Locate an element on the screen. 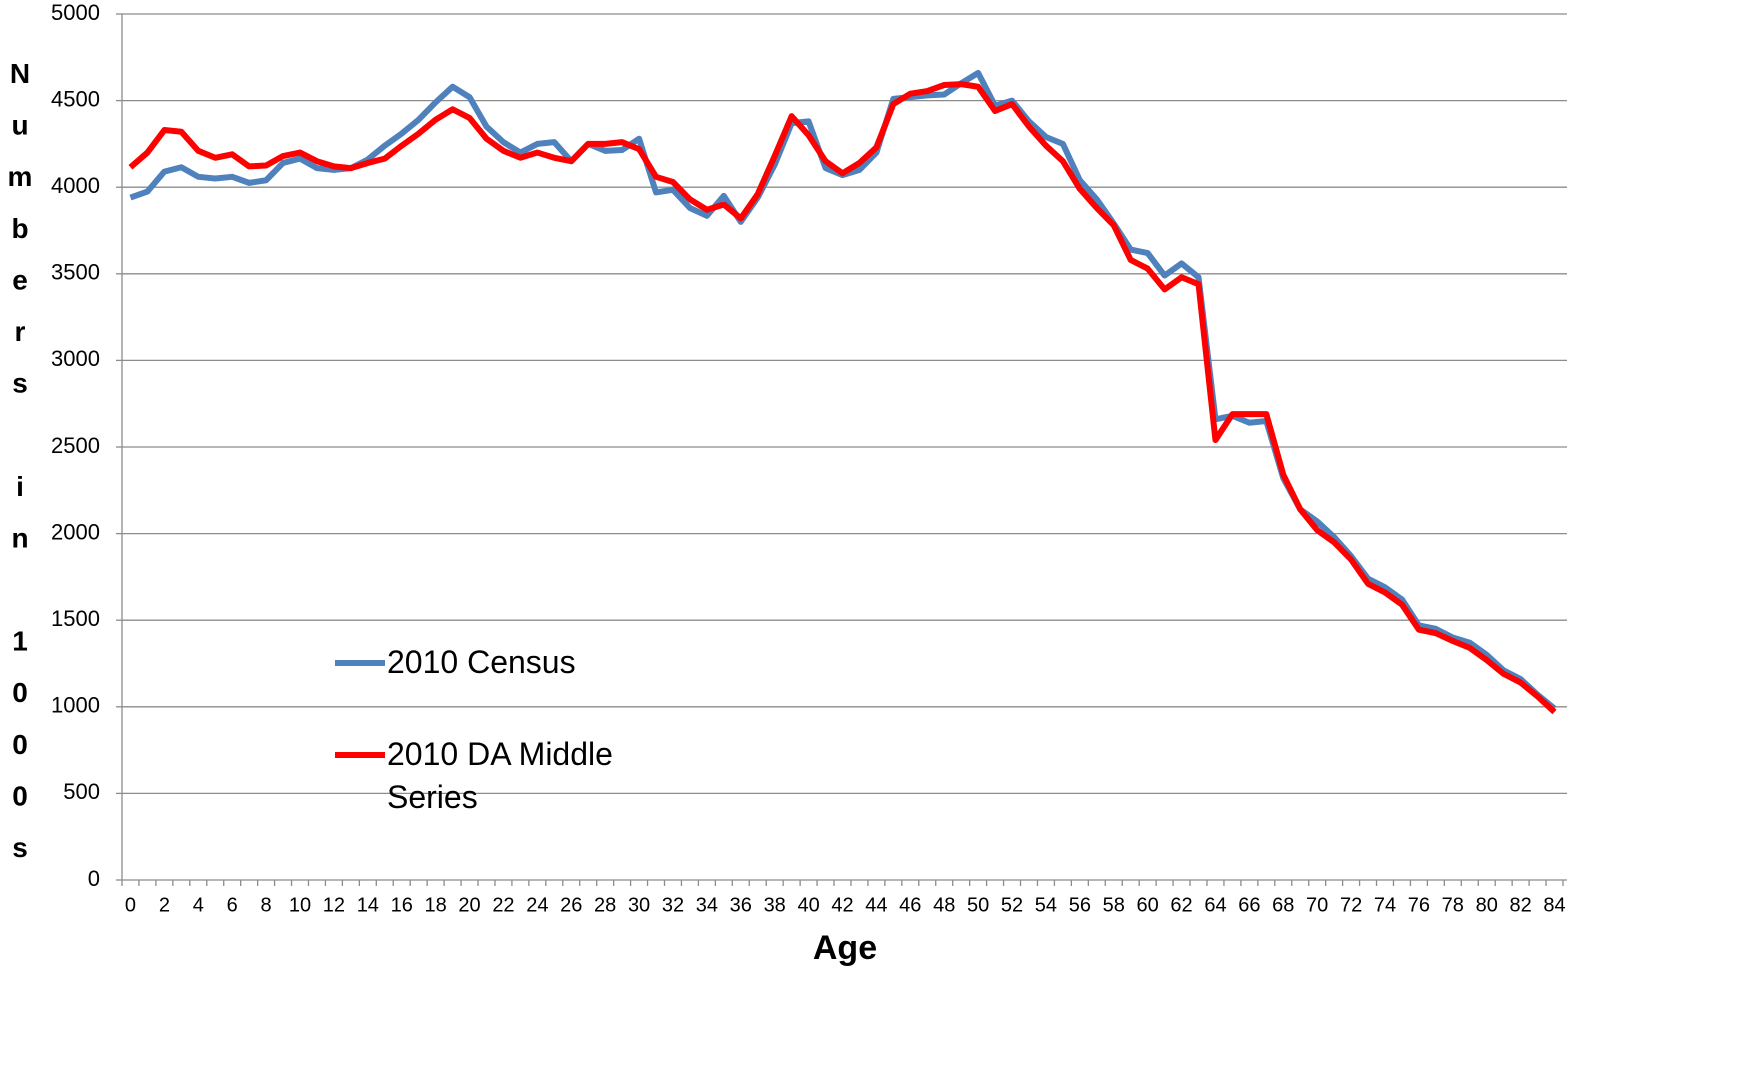 Image resolution: width=1743 pixels, height=1078 pixels. x-tick-label: 68 is located at coordinates (1283, 905).